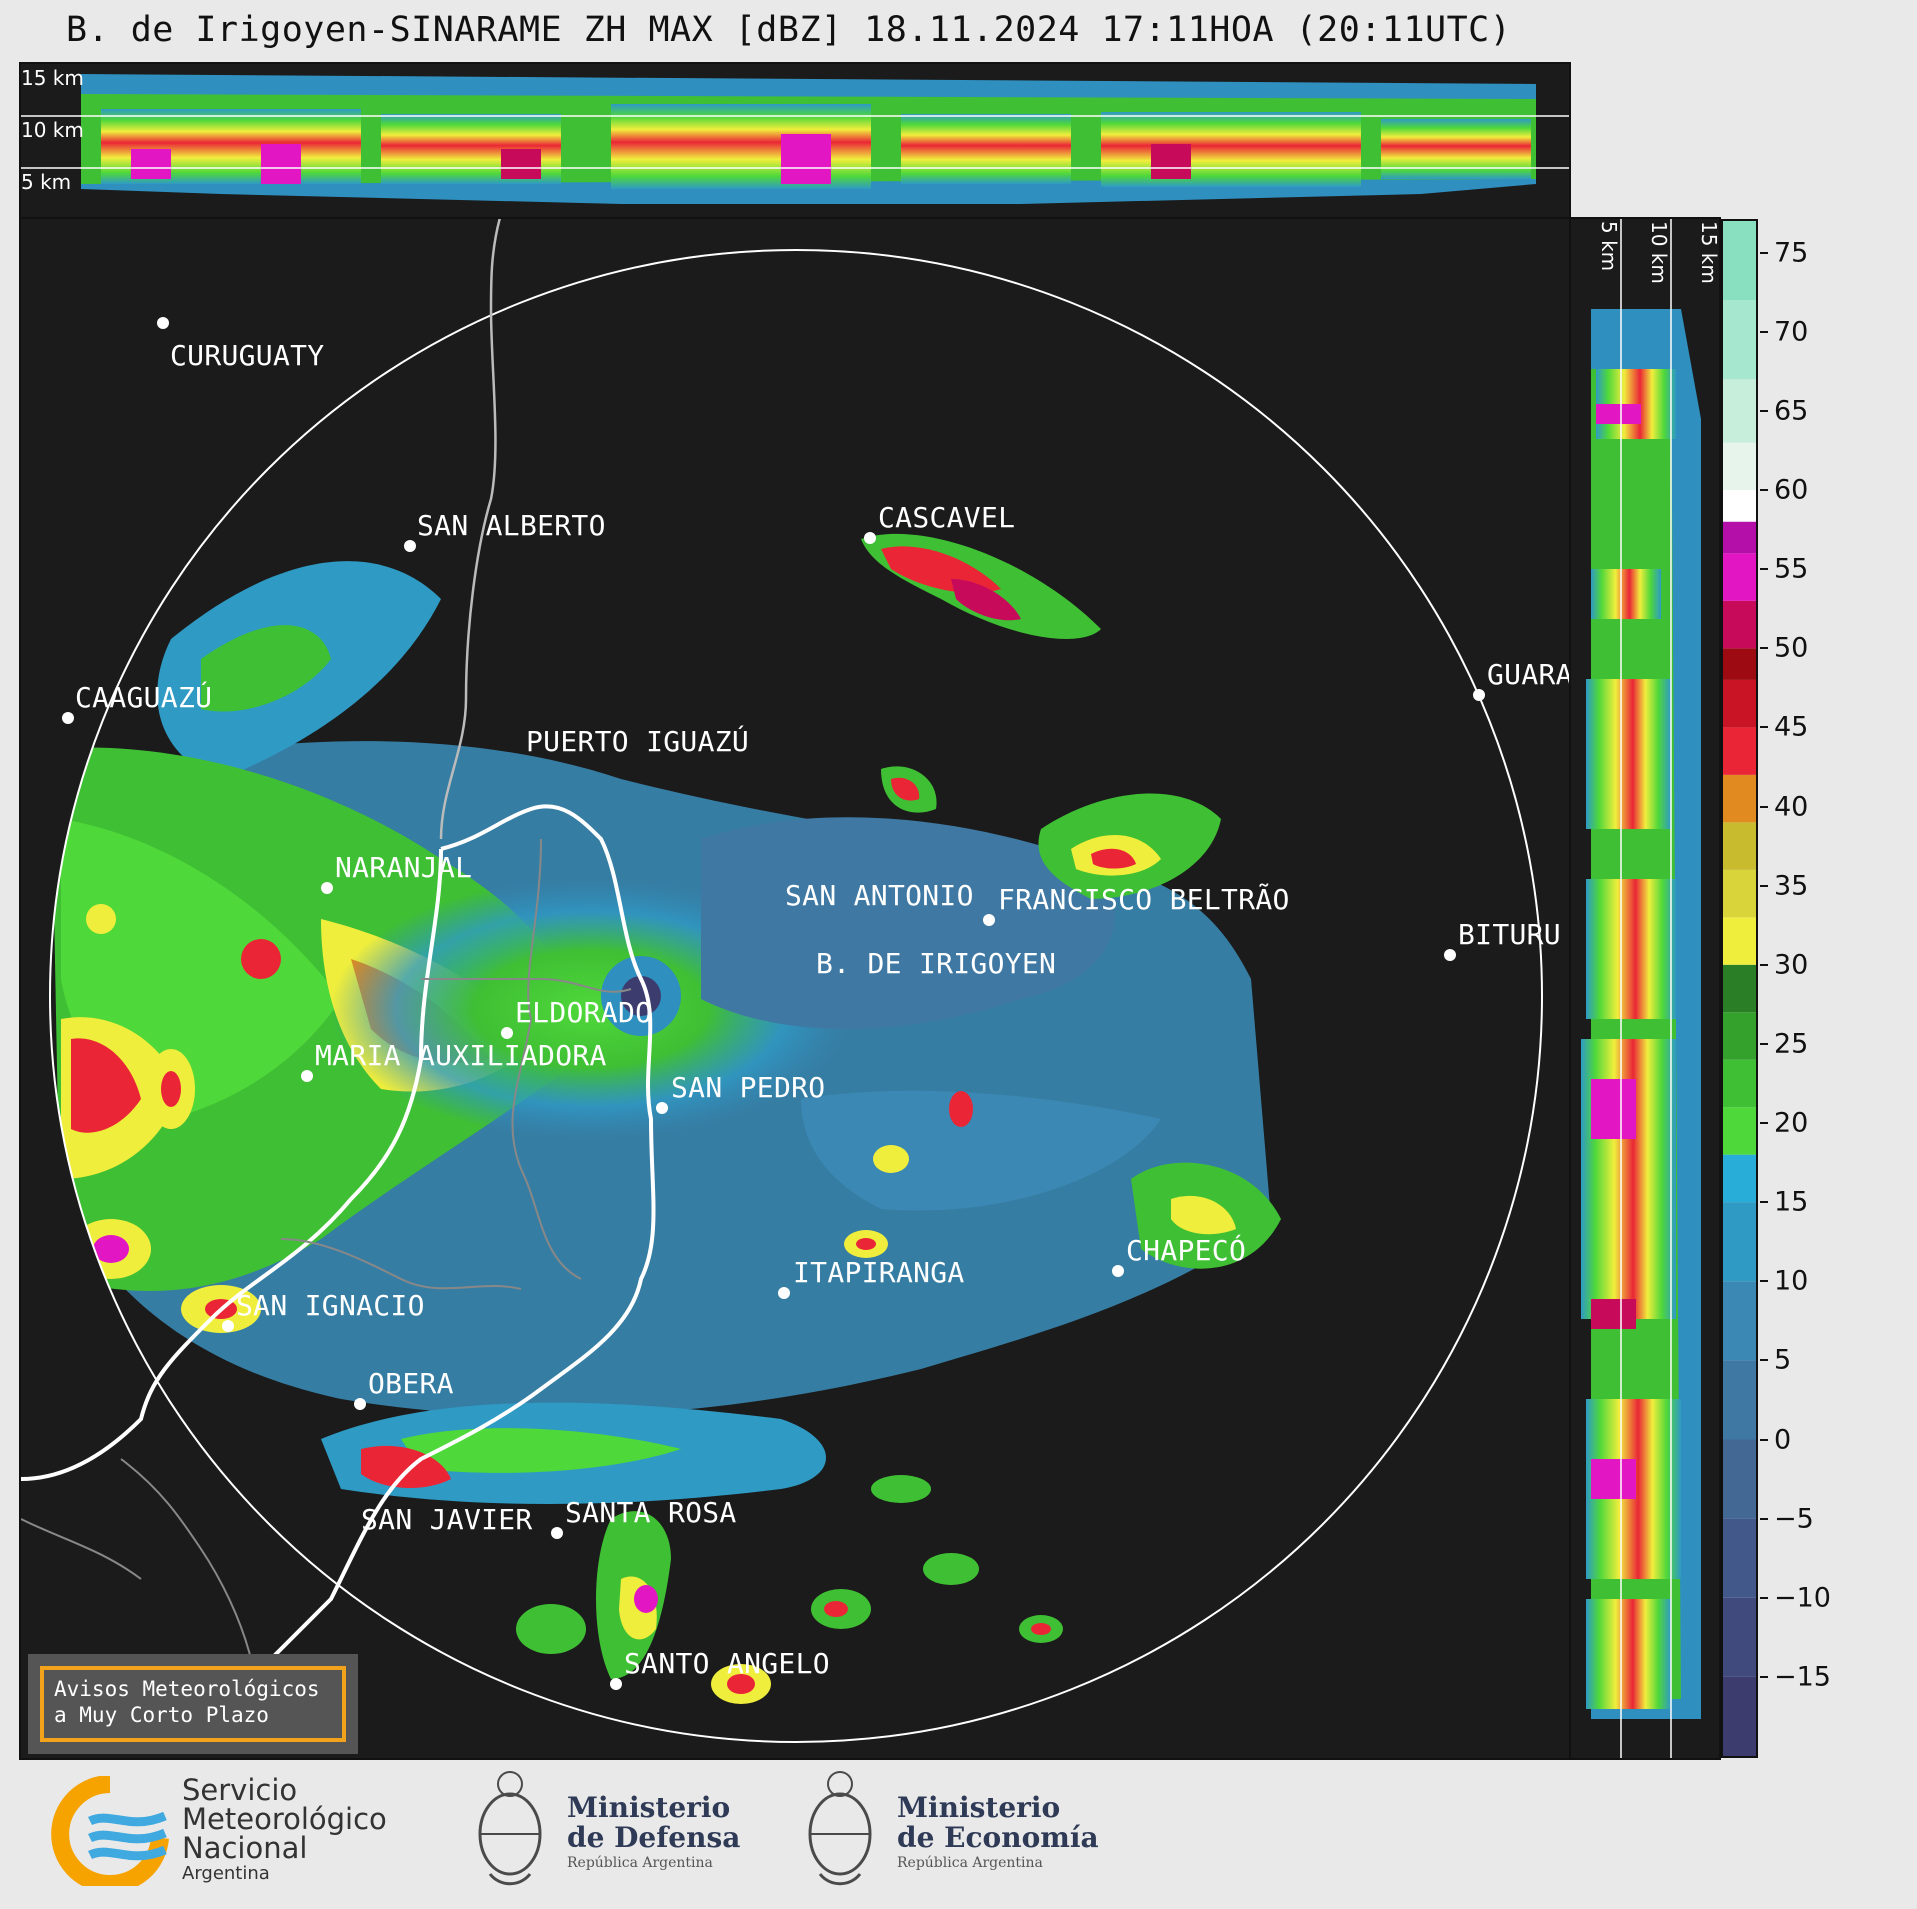  What do you see at coordinates (327, 888) in the screenshot?
I see `city-dot-naranjal` at bounding box center [327, 888].